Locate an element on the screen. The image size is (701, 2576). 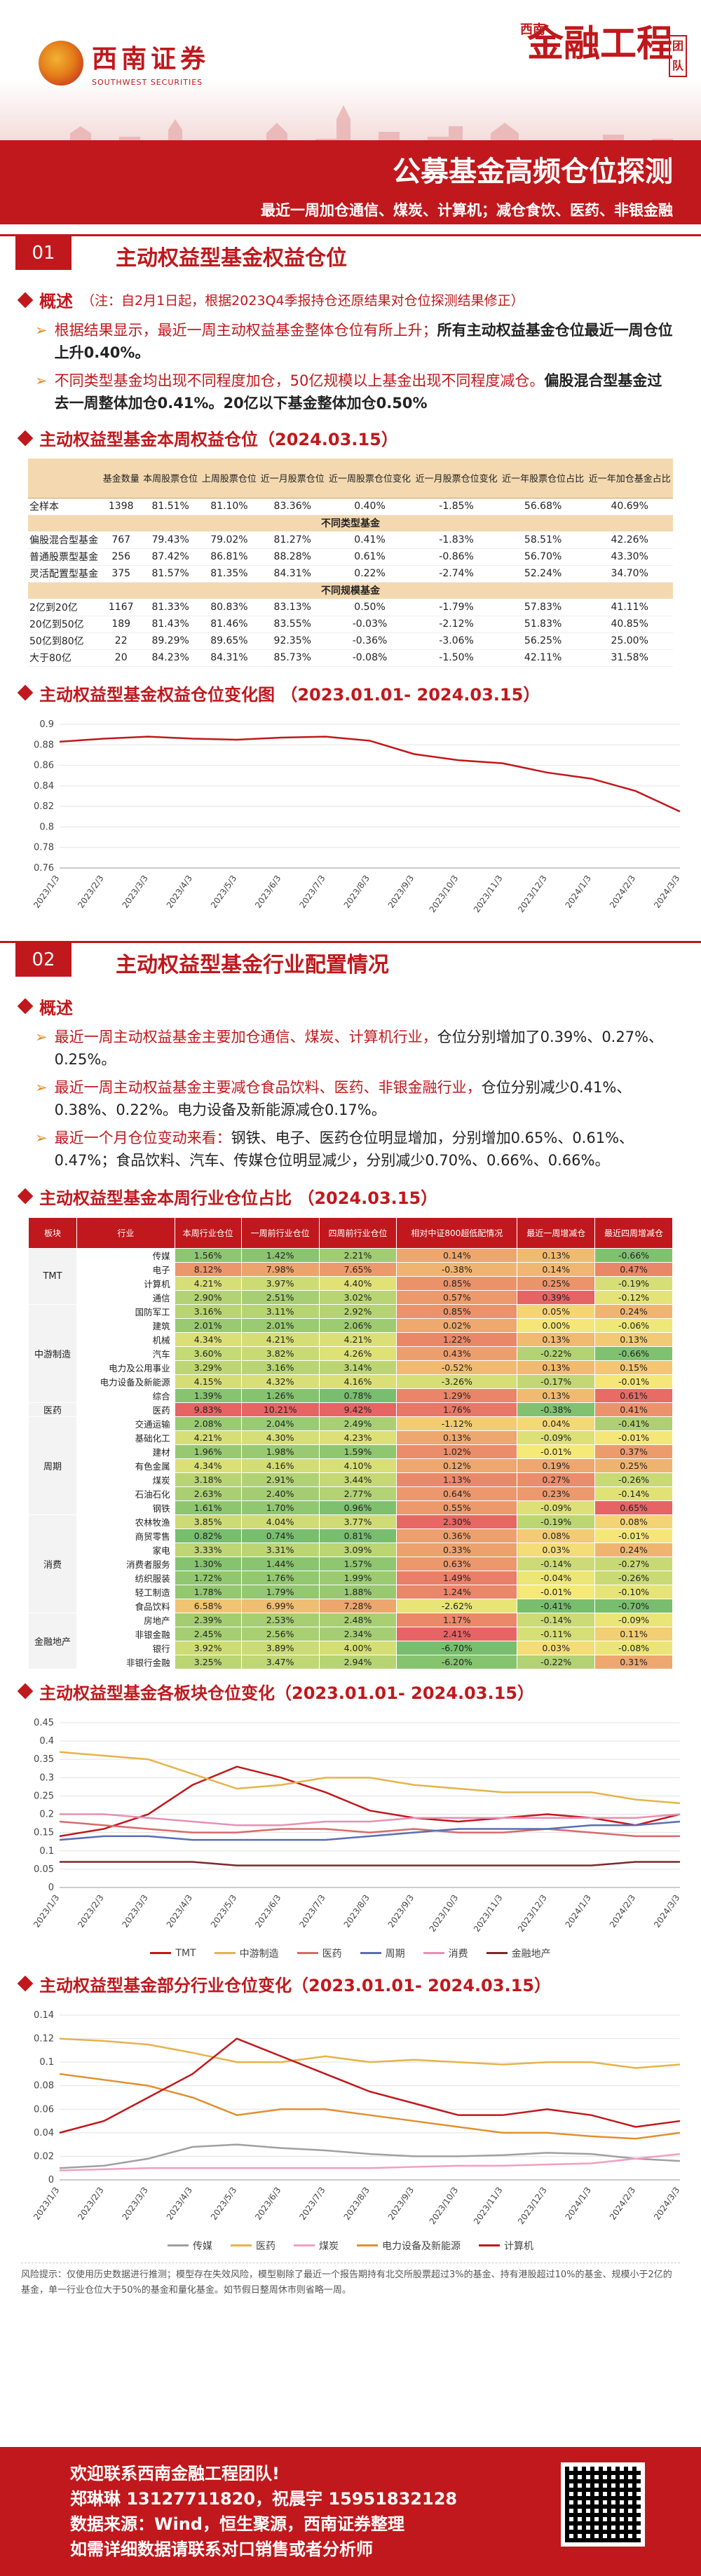
legend-item: 消费 is located at coordinates (445, 1953).